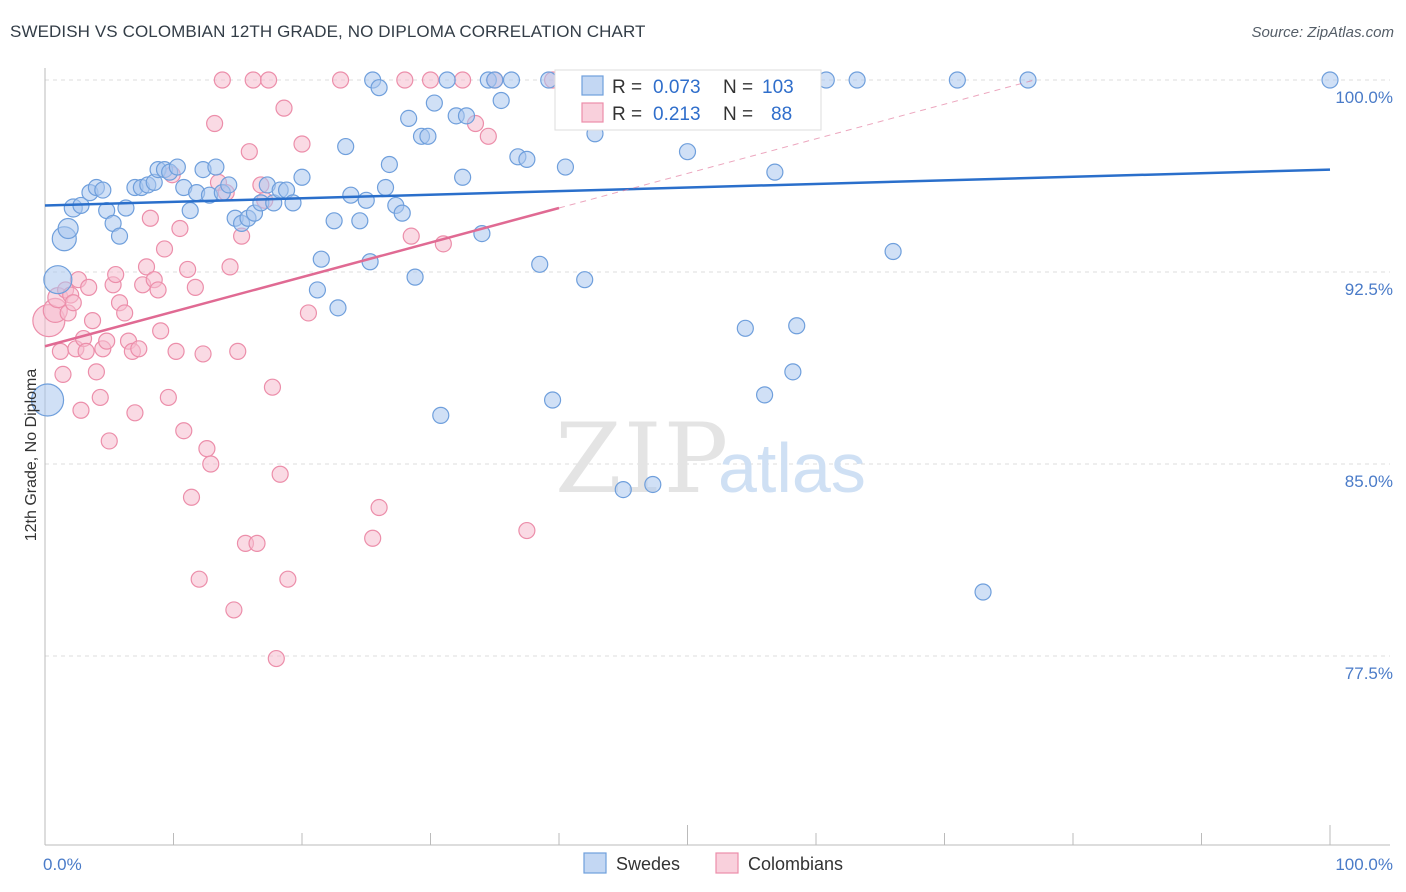  I want to click on legend-r-label-colombians: R =, so click(627, 114).